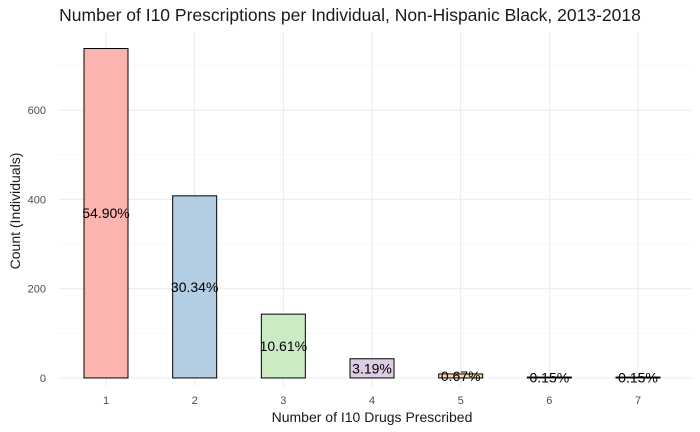 Image resolution: width=700 pixels, height=432 pixels. I want to click on x-tick-label: 4, so click(372, 401).